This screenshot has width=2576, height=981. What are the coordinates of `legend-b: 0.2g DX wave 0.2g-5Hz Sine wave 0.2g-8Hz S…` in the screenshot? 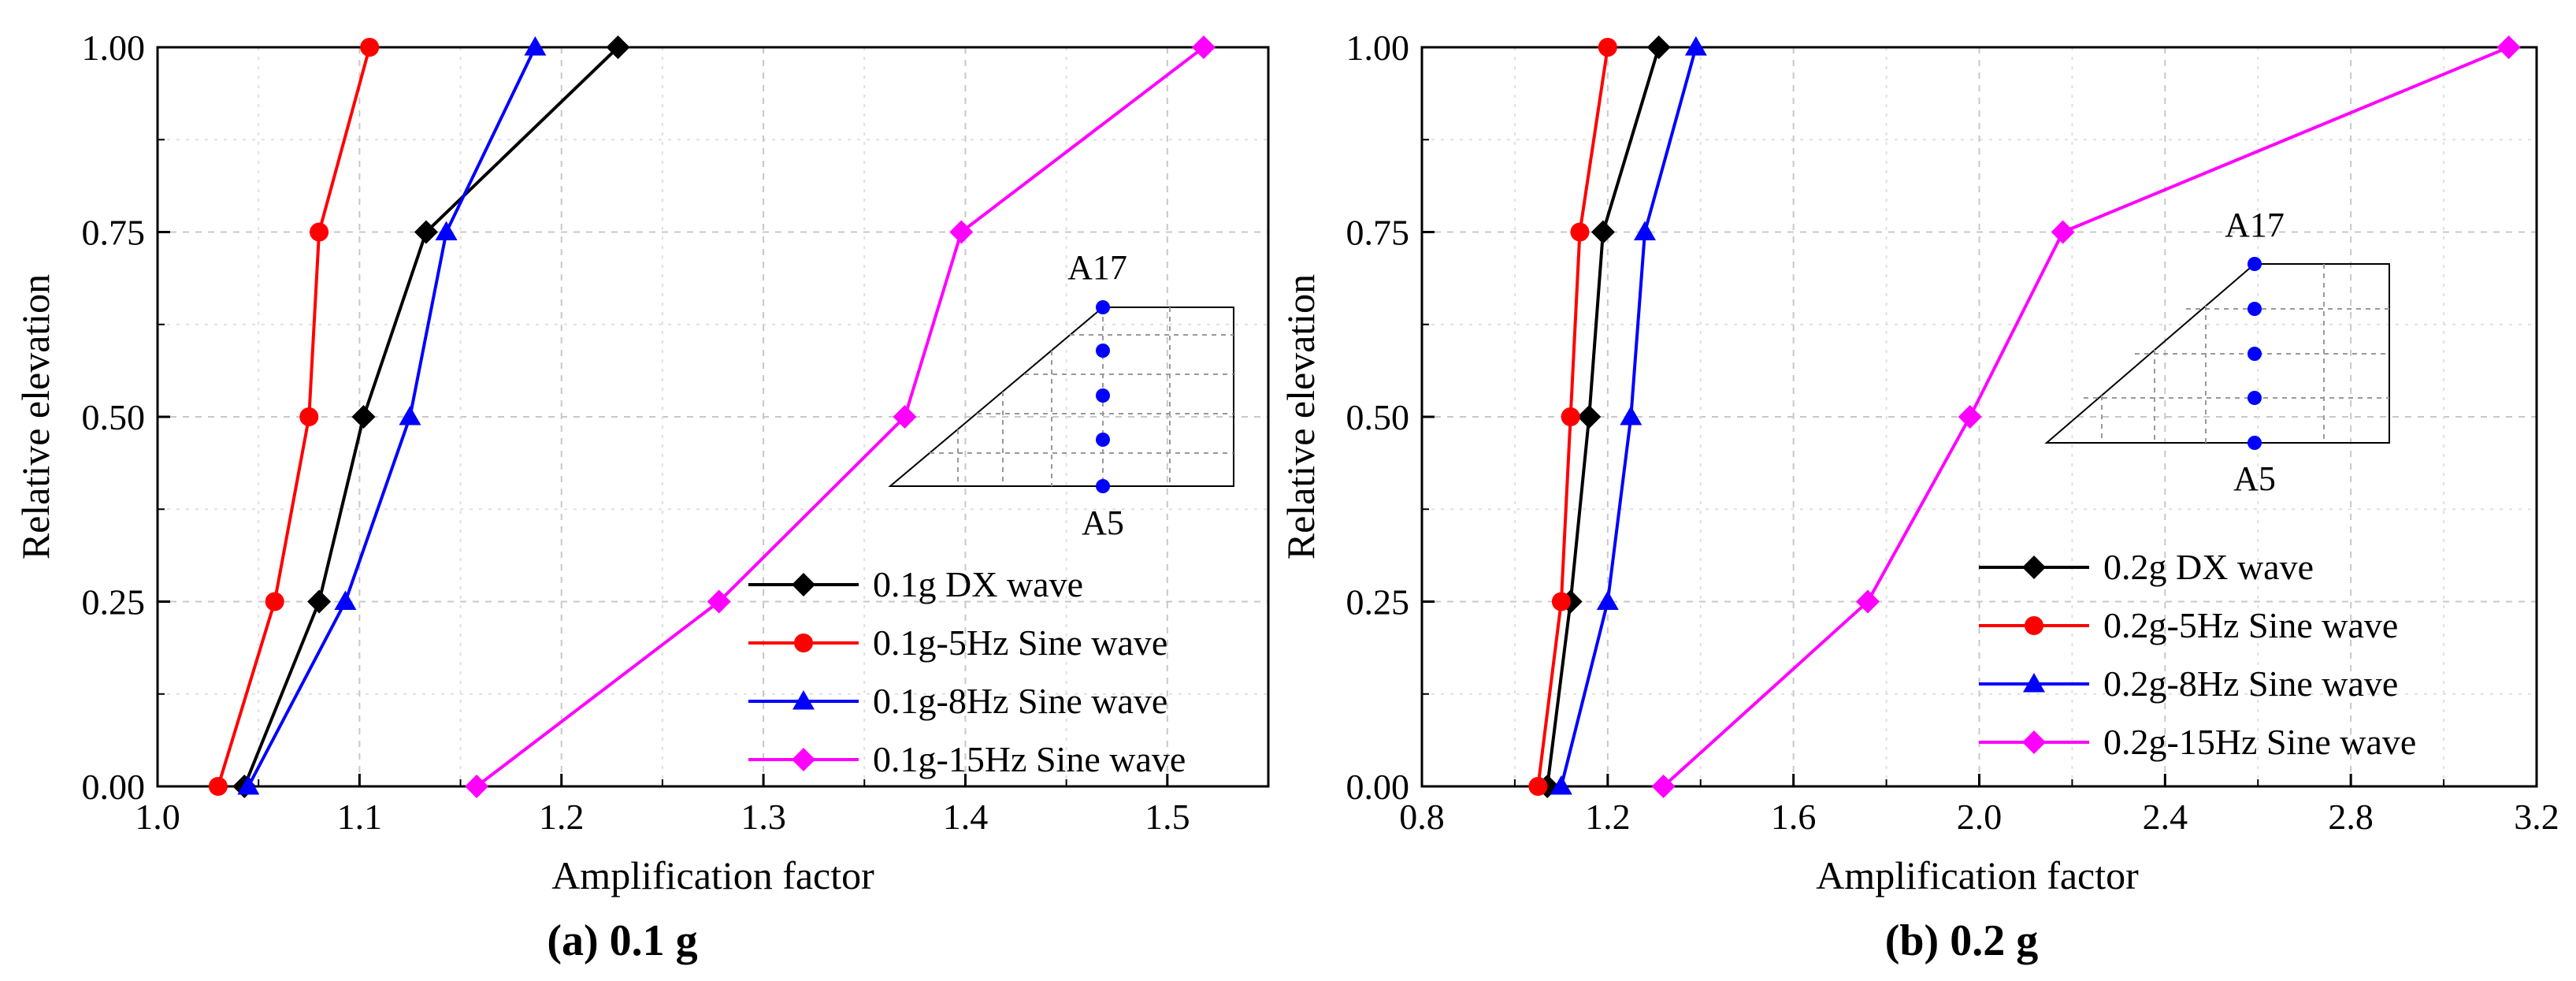 It's located at (2197, 655).